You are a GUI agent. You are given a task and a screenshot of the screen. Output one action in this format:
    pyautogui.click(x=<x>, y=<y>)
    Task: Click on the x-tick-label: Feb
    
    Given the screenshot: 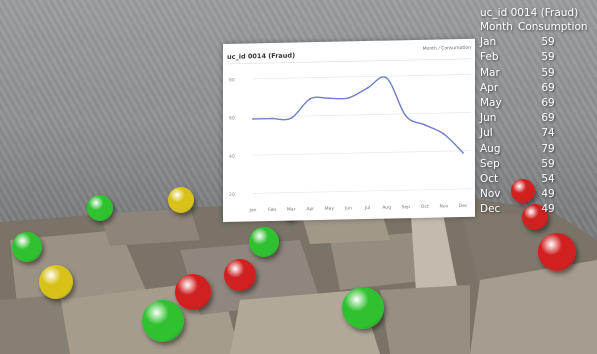 What is the action you would take?
    pyautogui.click(x=272, y=210)
    